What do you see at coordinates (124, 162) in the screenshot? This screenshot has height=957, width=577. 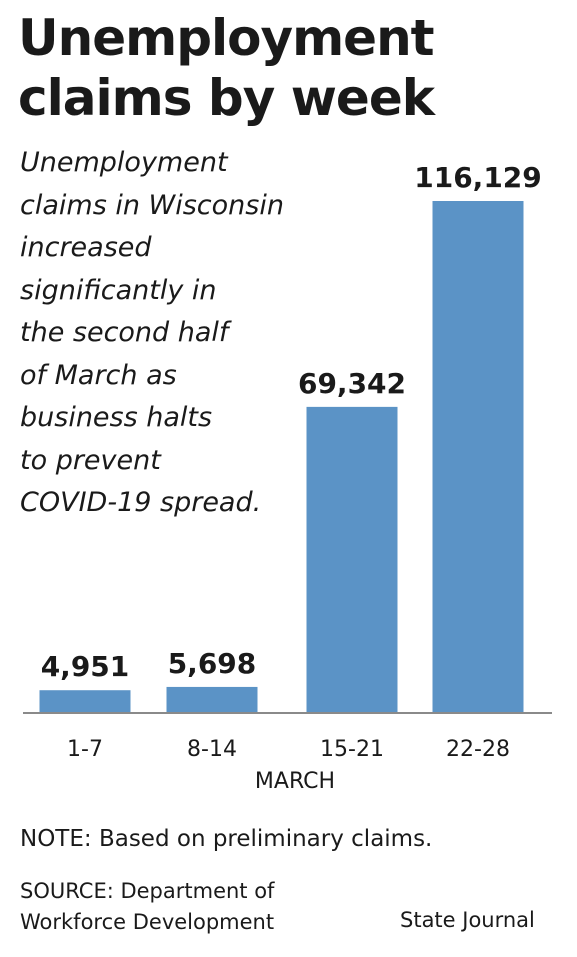 I see `description-line: Unemployment` at bounding box center [124, 162].